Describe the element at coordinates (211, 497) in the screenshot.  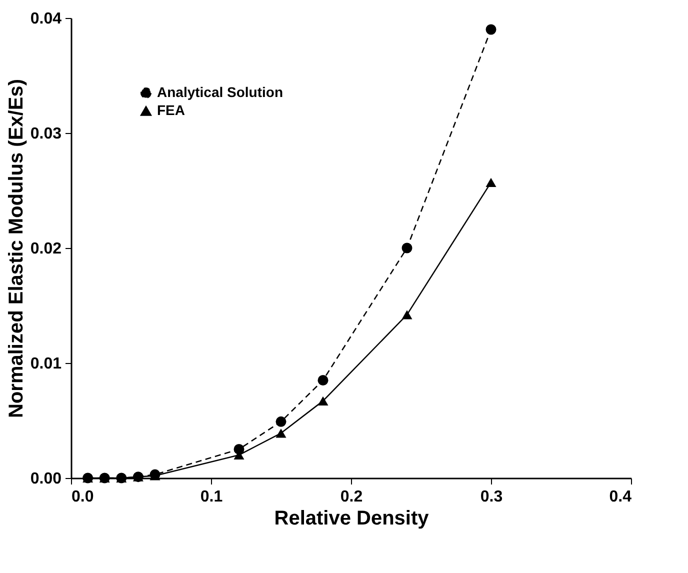
I see `x-tick-label: 0.1` at that location.